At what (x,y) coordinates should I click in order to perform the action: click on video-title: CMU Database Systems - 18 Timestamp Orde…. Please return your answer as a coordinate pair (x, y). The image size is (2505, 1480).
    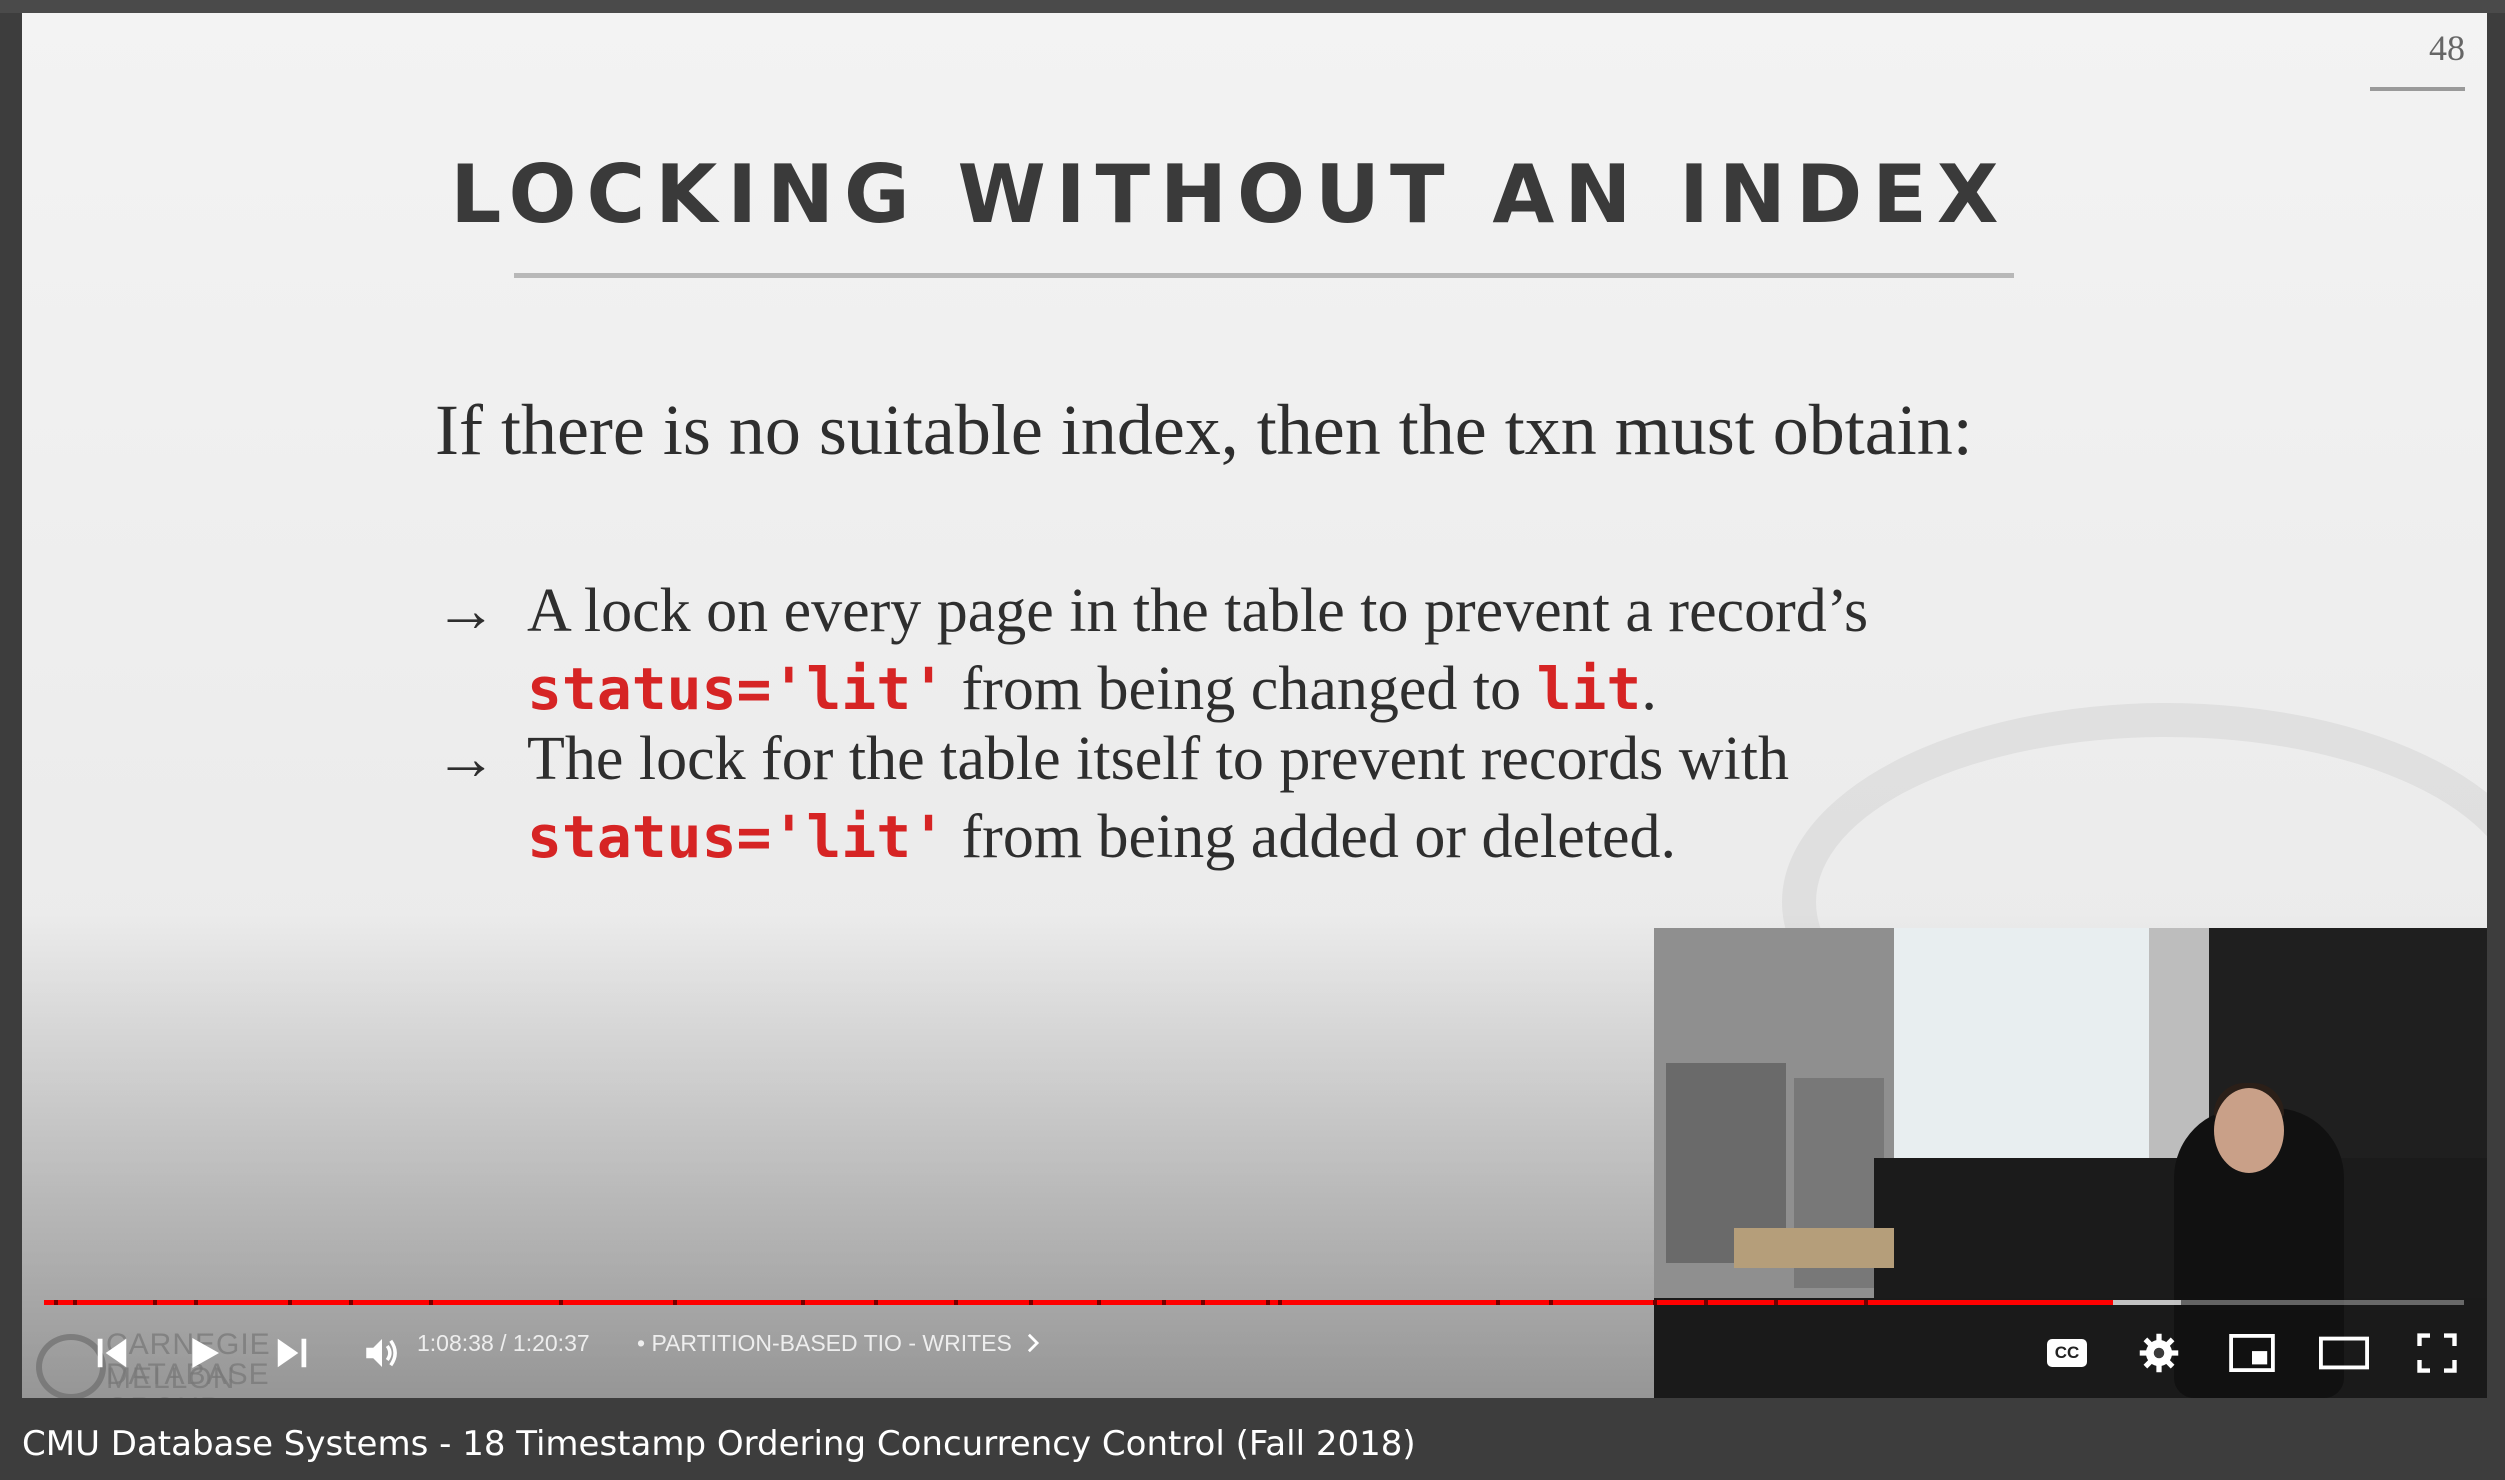
    Looking at the image, I should click on (719, 1444).